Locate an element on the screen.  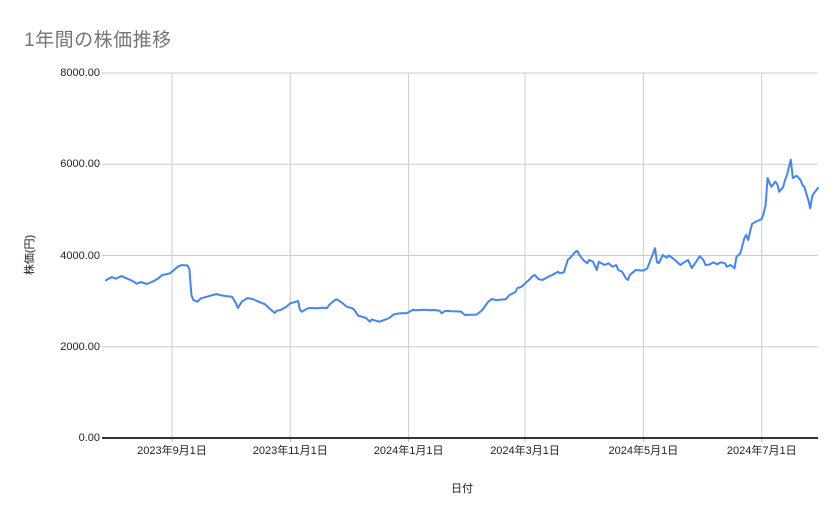
y-tick-label: 2000.00 is located at coordinates (80, 346).